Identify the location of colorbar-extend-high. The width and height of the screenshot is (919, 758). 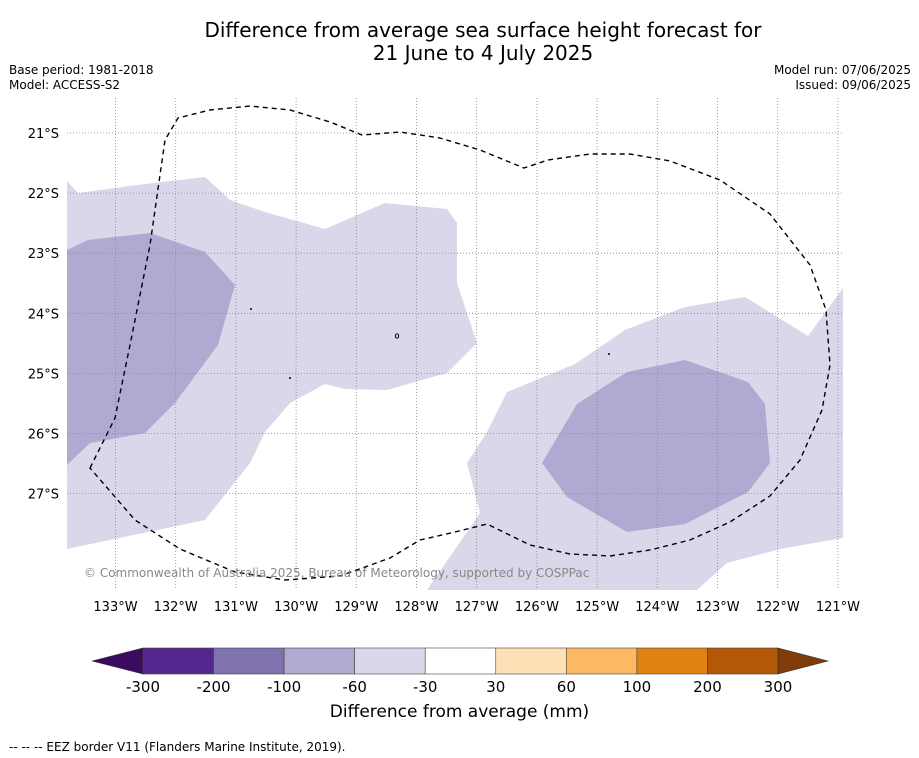
(803, 661).